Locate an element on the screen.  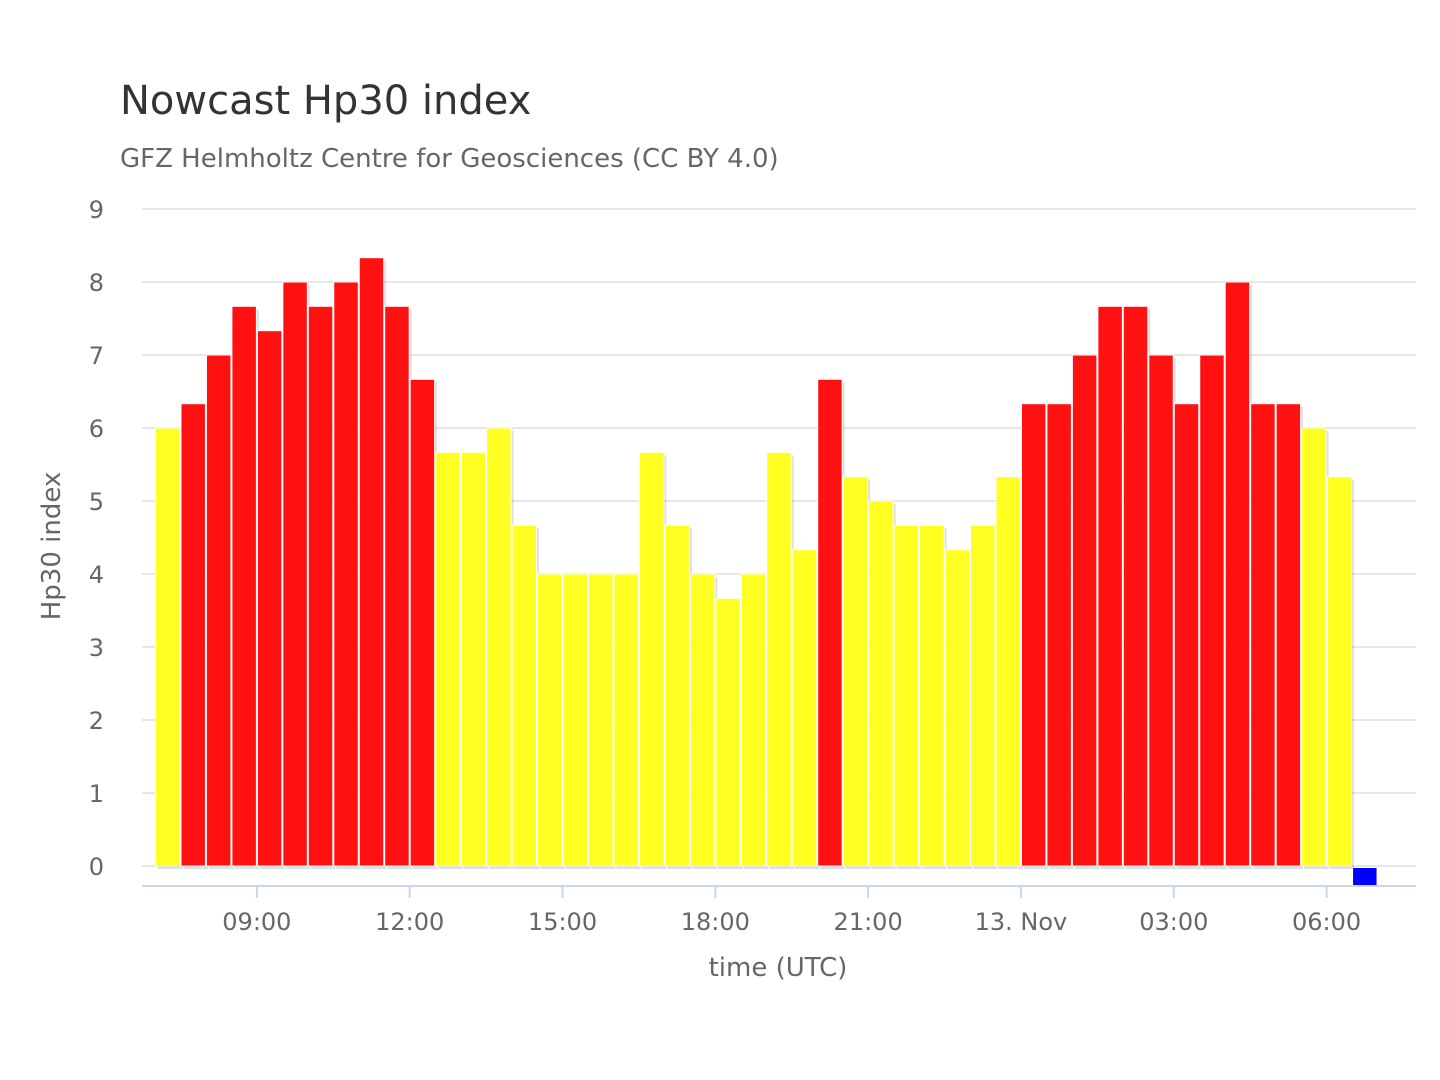
y-axis-title: Hp30 index is located at coordinates (52, 546).